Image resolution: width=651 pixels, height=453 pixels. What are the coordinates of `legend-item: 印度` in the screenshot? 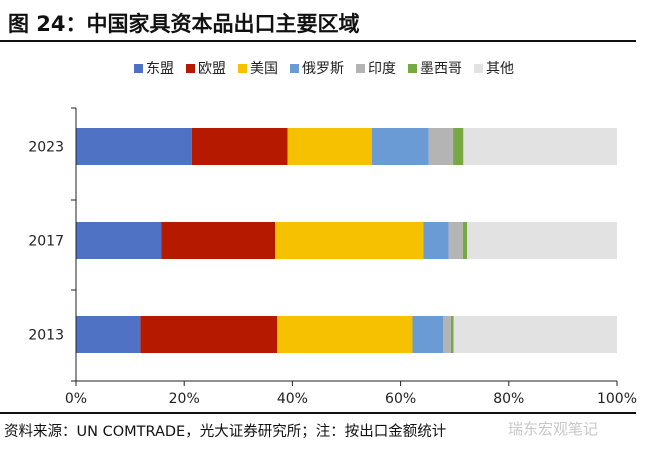 It's located at (376, 68).